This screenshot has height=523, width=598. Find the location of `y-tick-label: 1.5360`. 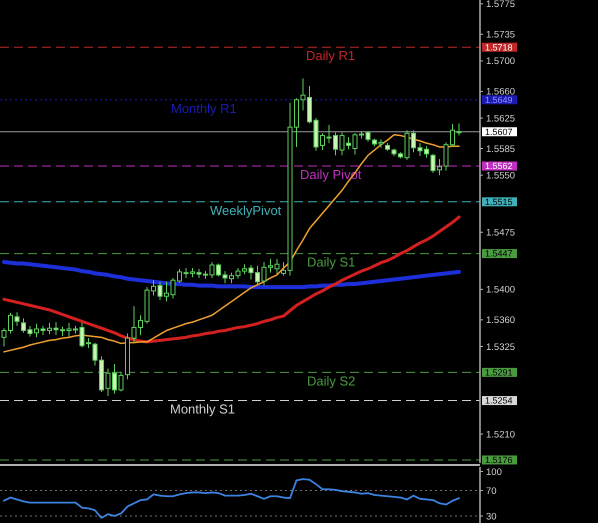

y-tick-label: 1.5360 is located at coordinates (501, 320).